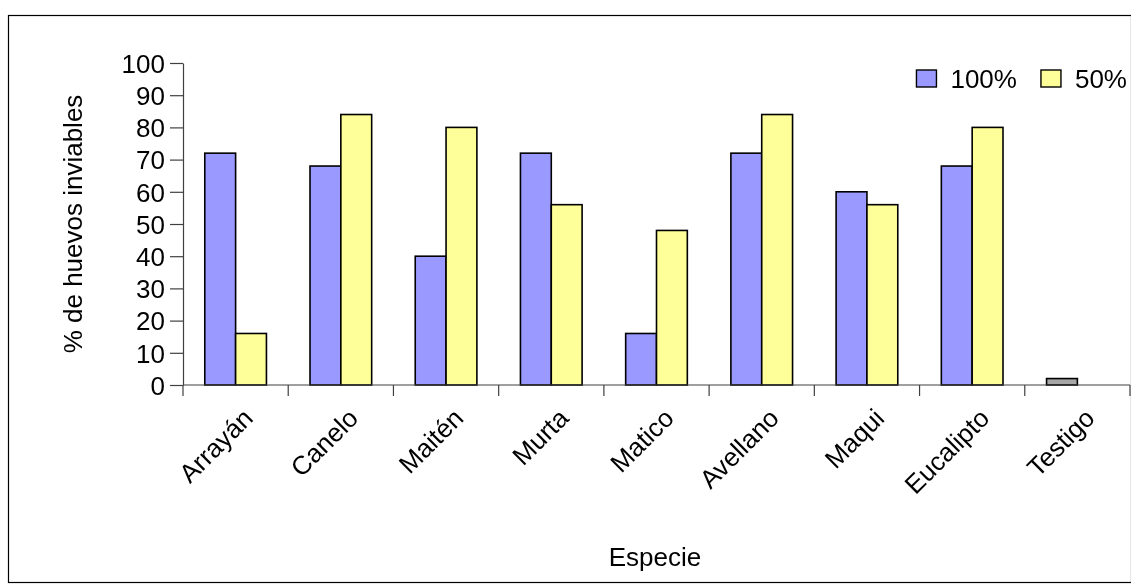  I want to click on y-tick-label: 100, so click(143, 63).